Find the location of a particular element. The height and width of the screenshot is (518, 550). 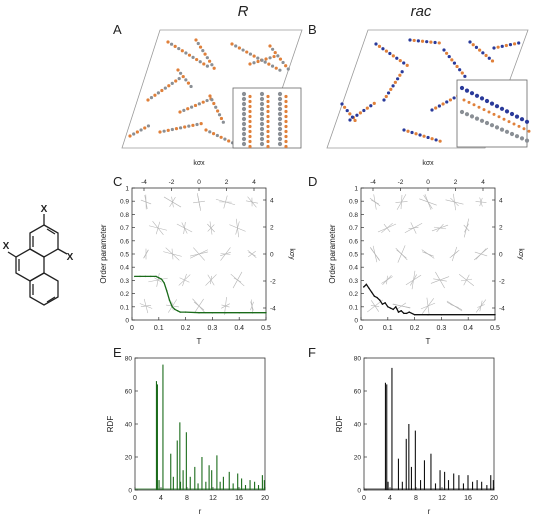

x-tick-label: 16 is located at coordinates (239, 498).